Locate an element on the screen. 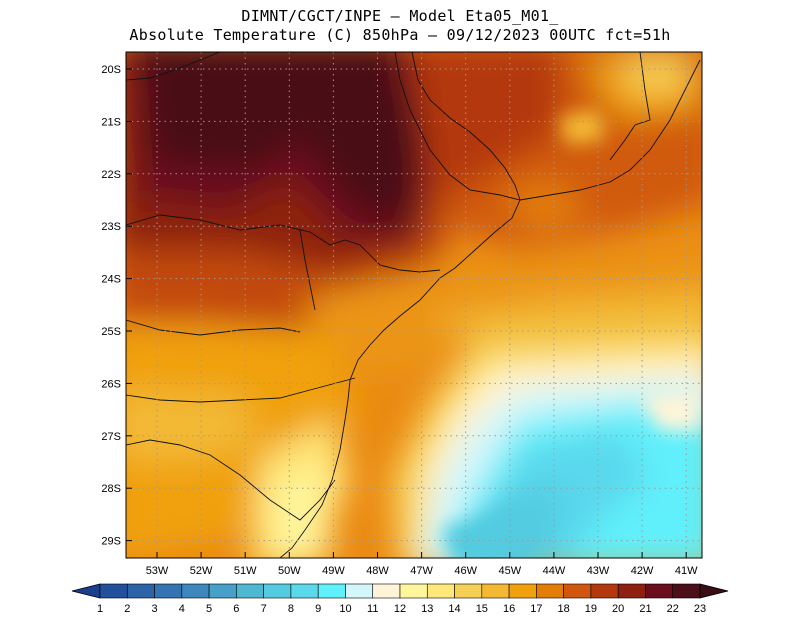 Image resolution: width=800 pixels, height=618 pixels. colorbar: 1 2 3 4 5 6 7 8 9 10 11 12 13 14 15 16 17 18 19 20 21 22 23 is located at coordinates (400, 599).